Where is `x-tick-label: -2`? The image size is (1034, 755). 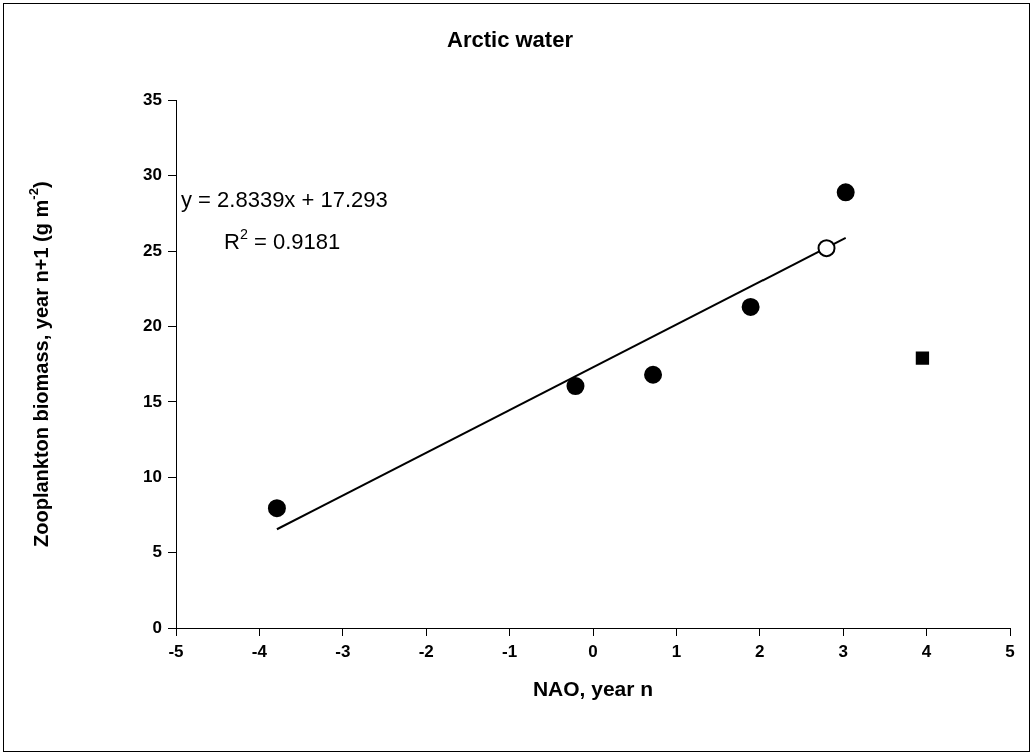
x-tick-label: -2 is located at coordinates (426, 651).